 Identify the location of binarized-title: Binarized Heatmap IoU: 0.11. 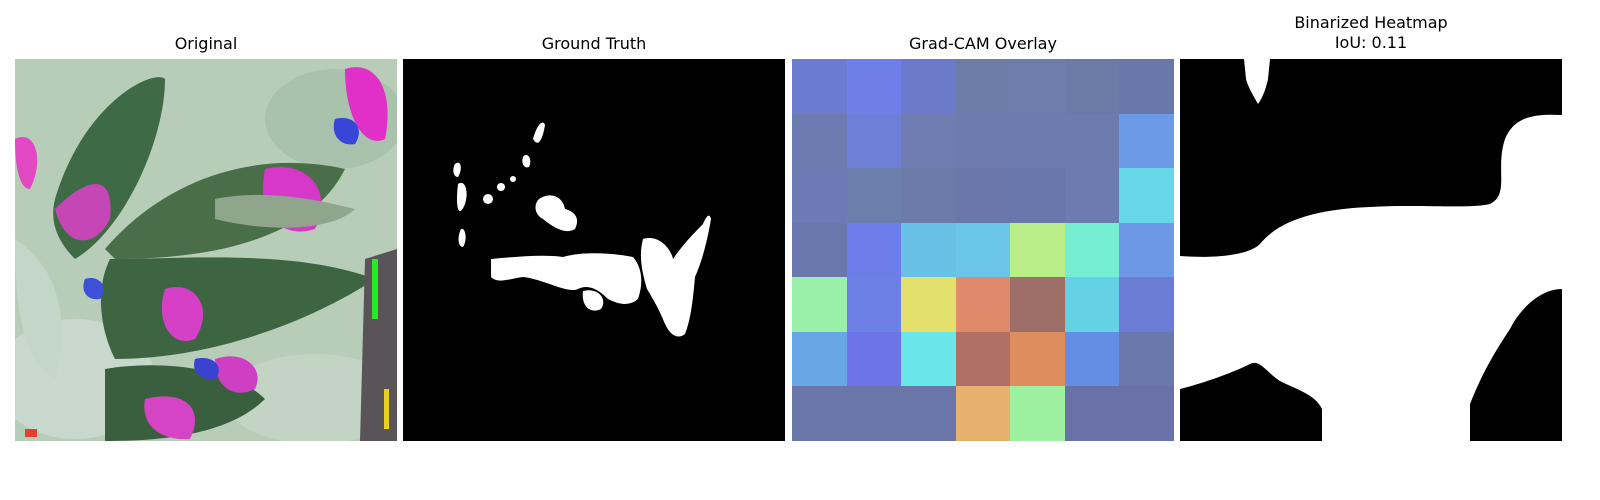
(1371, 33).